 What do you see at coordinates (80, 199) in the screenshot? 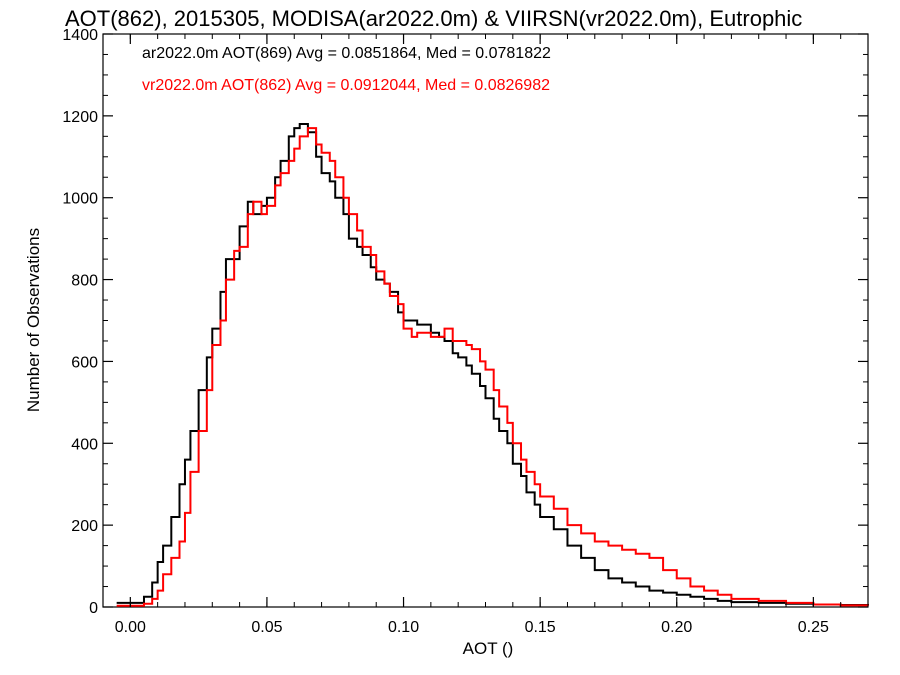
I see `y-tick-label: 1000` at bounding box center [80, 199].